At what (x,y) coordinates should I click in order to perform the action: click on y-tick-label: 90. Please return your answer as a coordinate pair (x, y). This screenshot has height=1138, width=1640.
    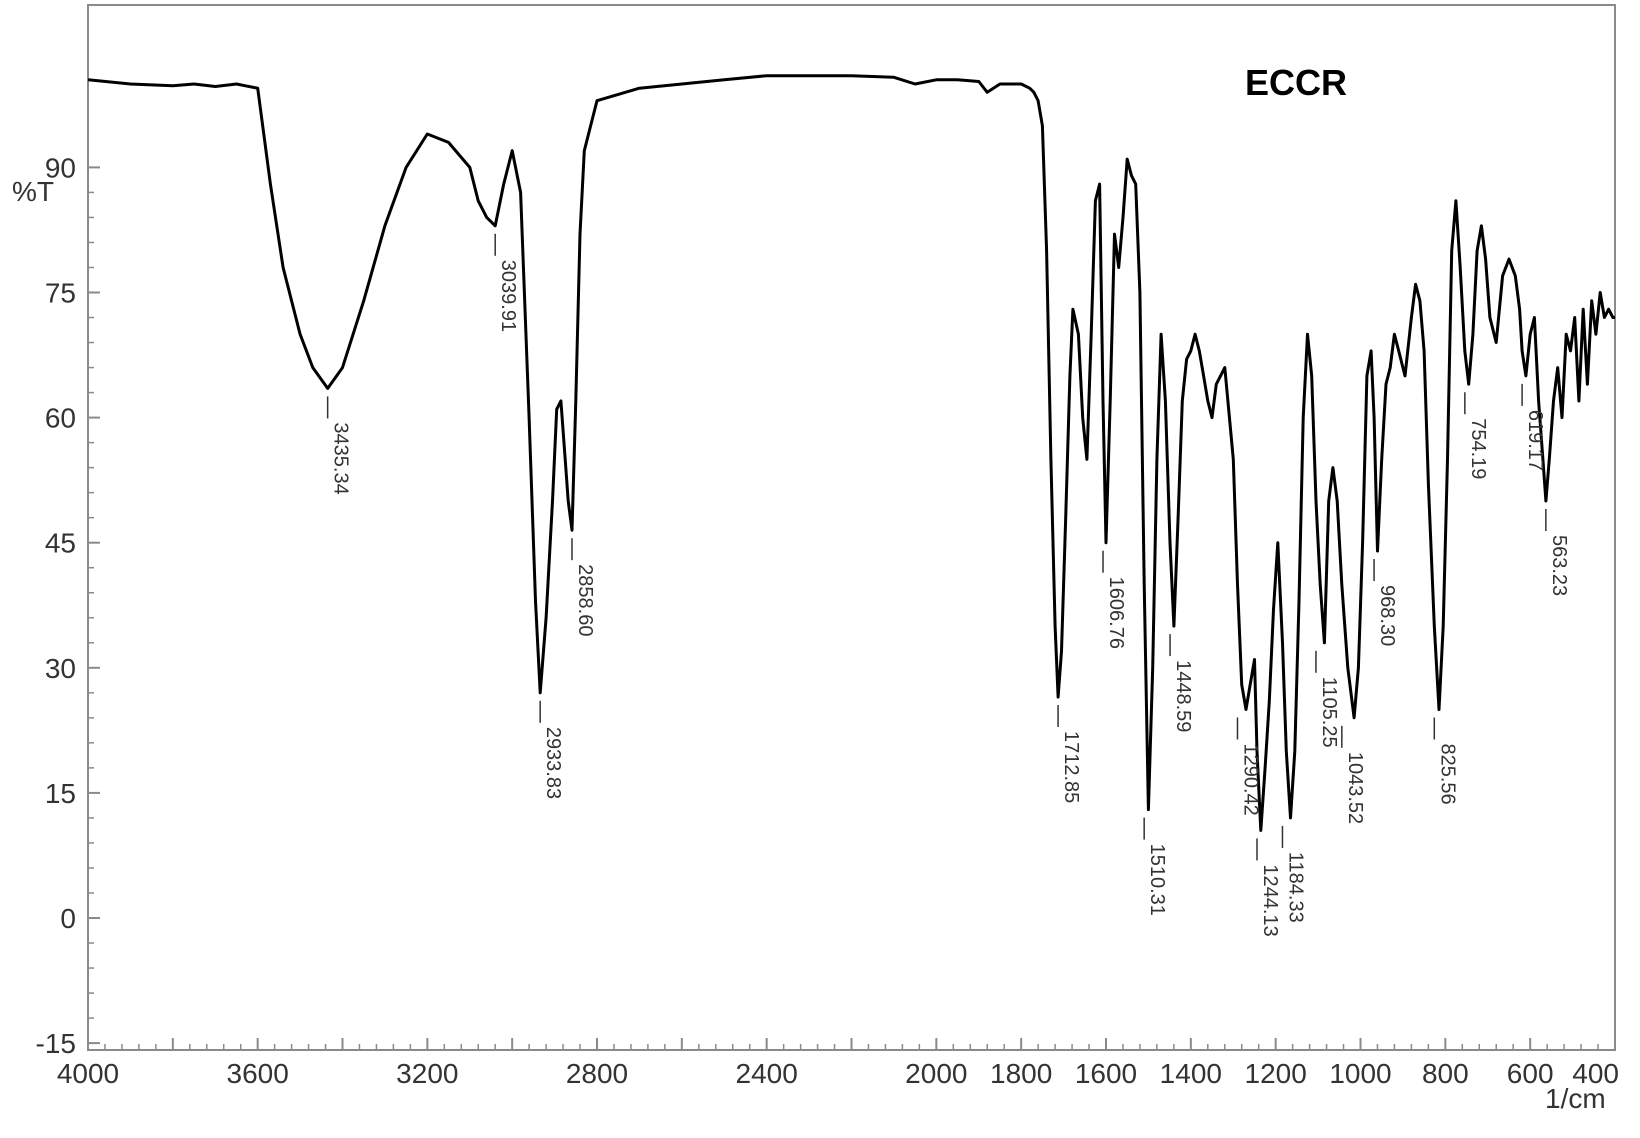
    Looking at the image, I should click on (60, 167).